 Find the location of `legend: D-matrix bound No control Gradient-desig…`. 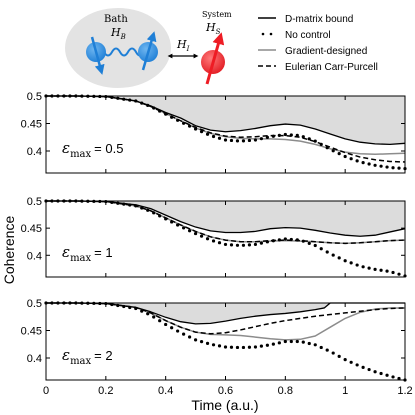

legend: D-matrix bound No control Gradient-desig… is located at coordinates (318, 43).